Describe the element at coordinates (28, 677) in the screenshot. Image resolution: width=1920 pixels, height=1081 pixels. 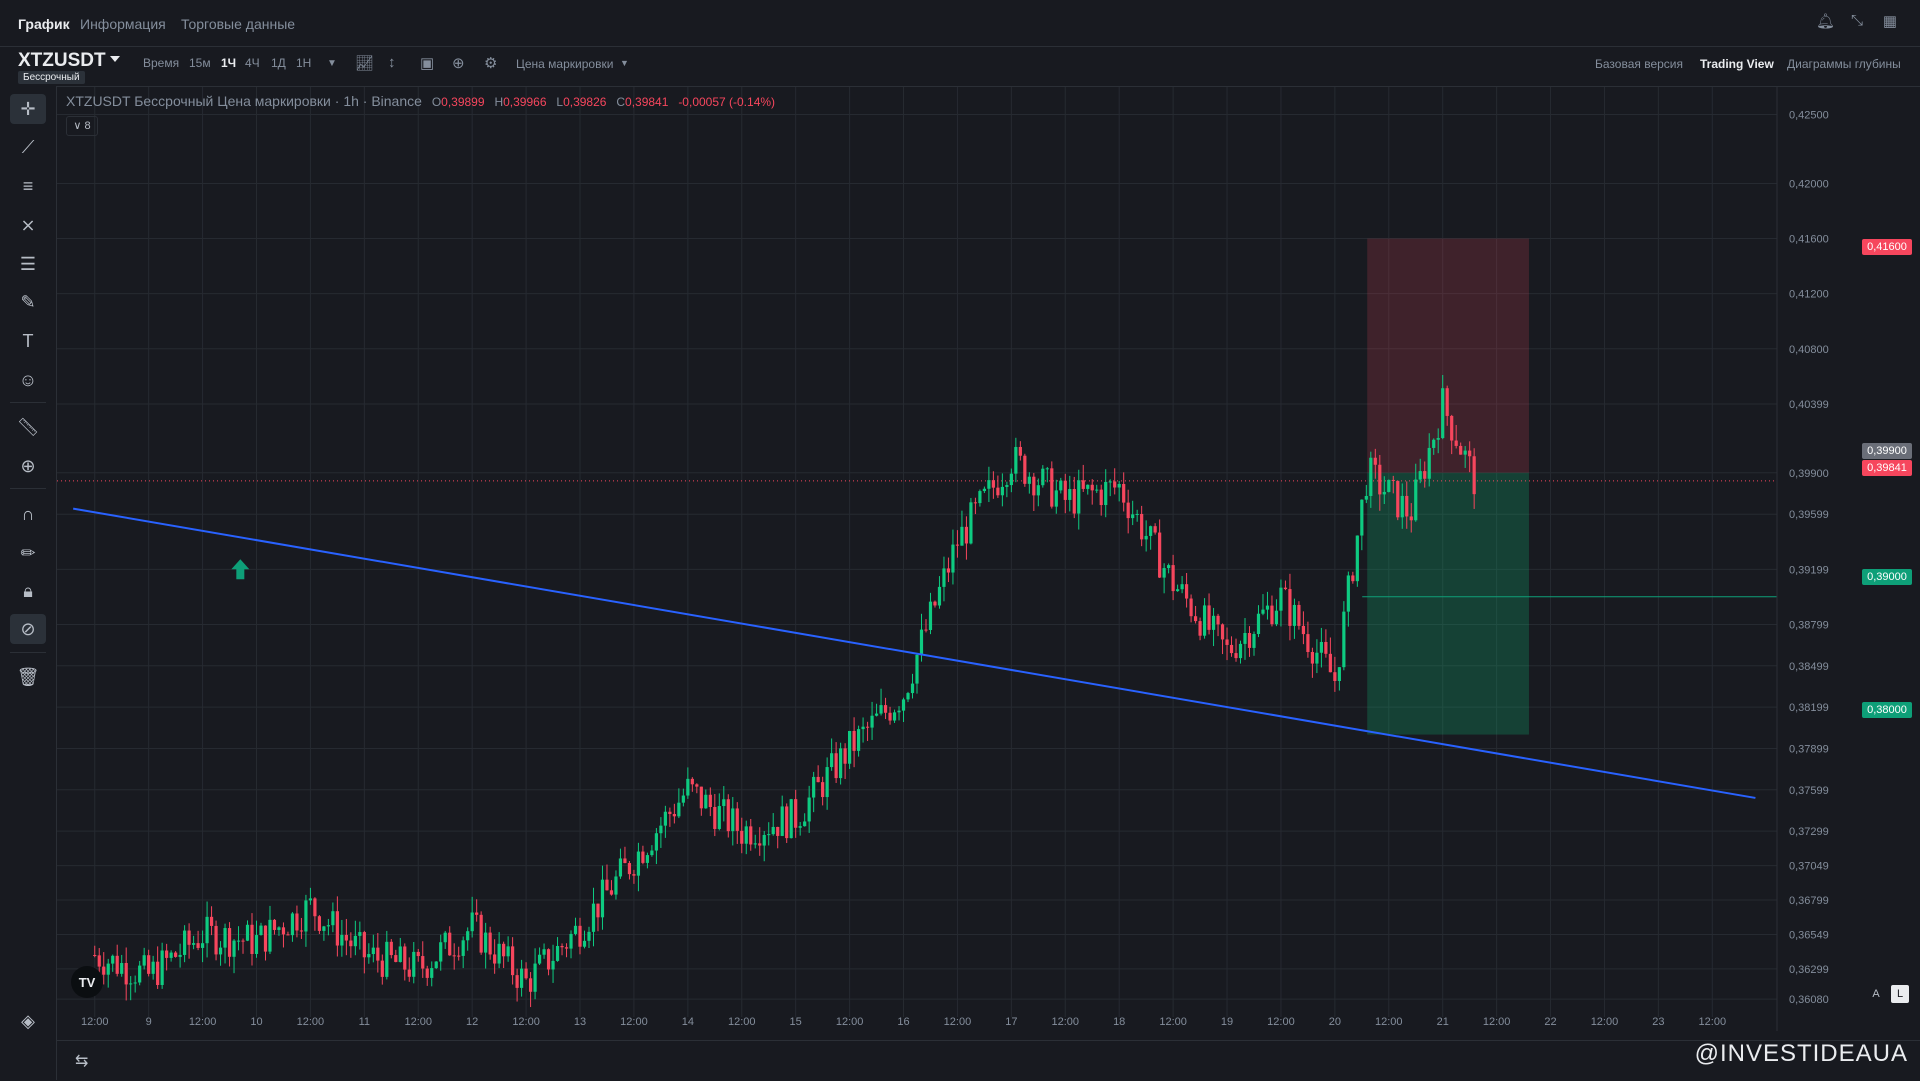
I see `trash-icon: 🗑︎` at that location.